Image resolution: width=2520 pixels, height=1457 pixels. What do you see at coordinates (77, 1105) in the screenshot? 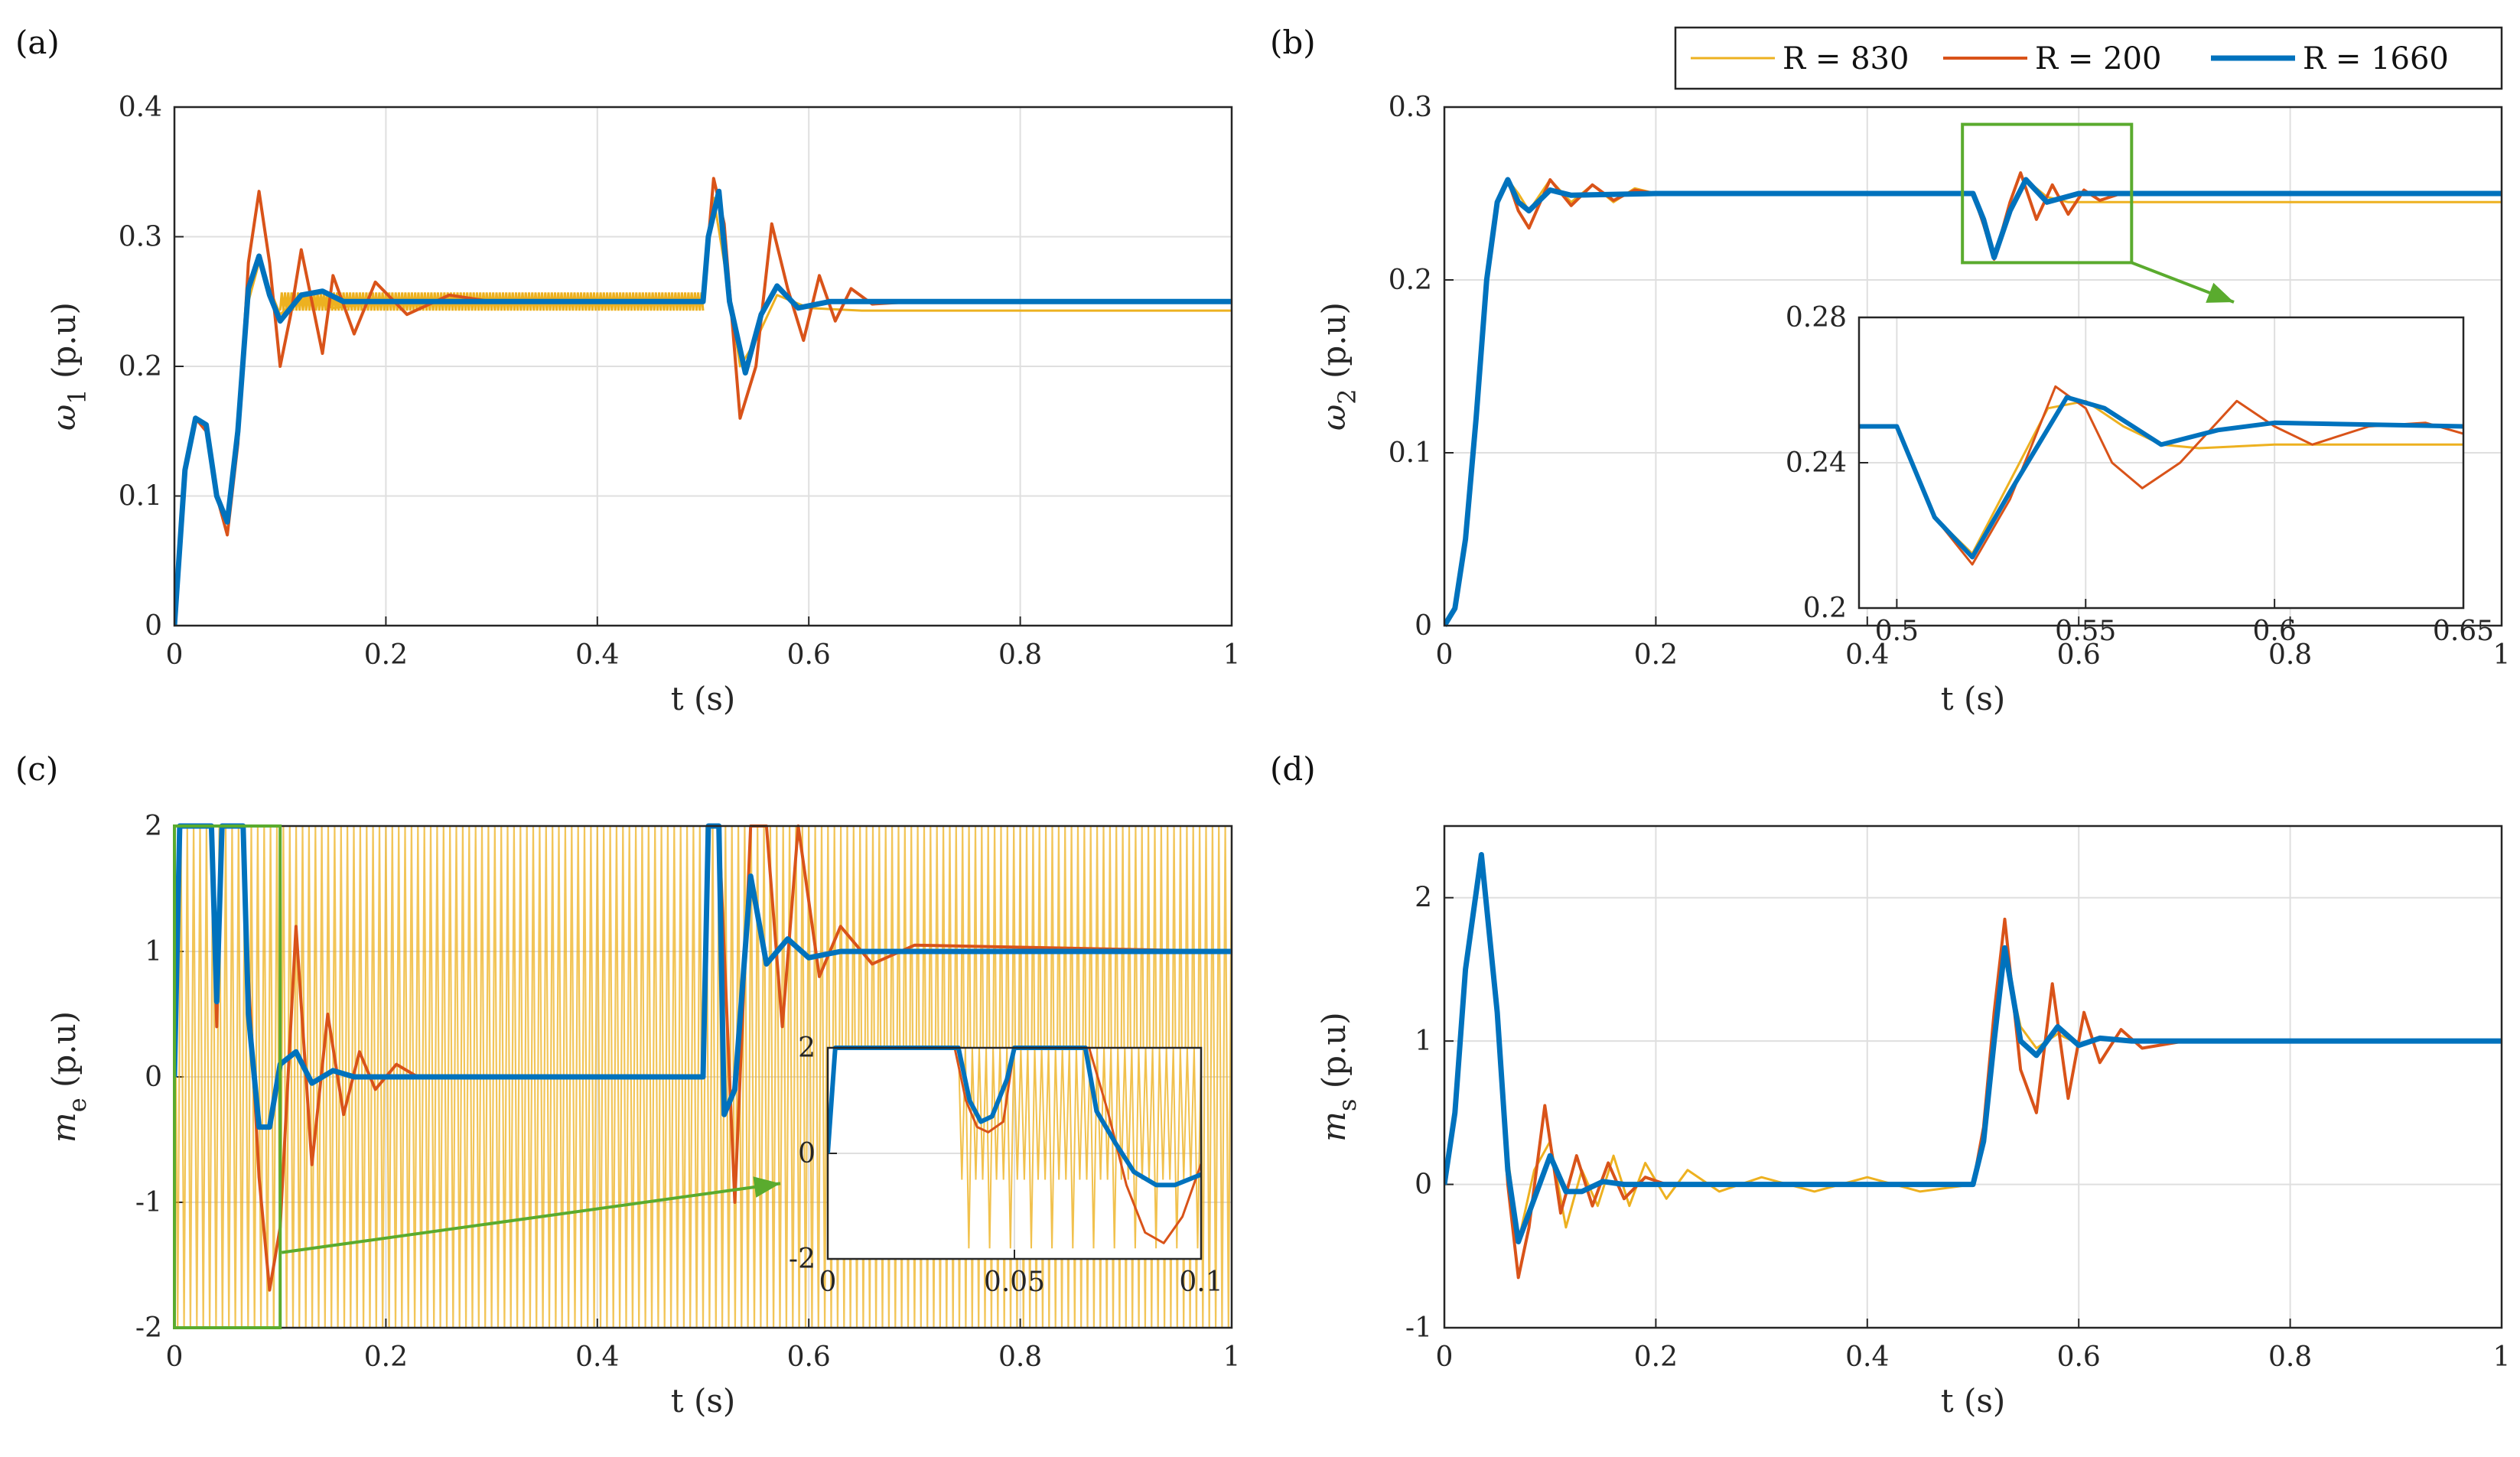
I see `y-axis-label-sub: e` at bounding box center [77, 1105].